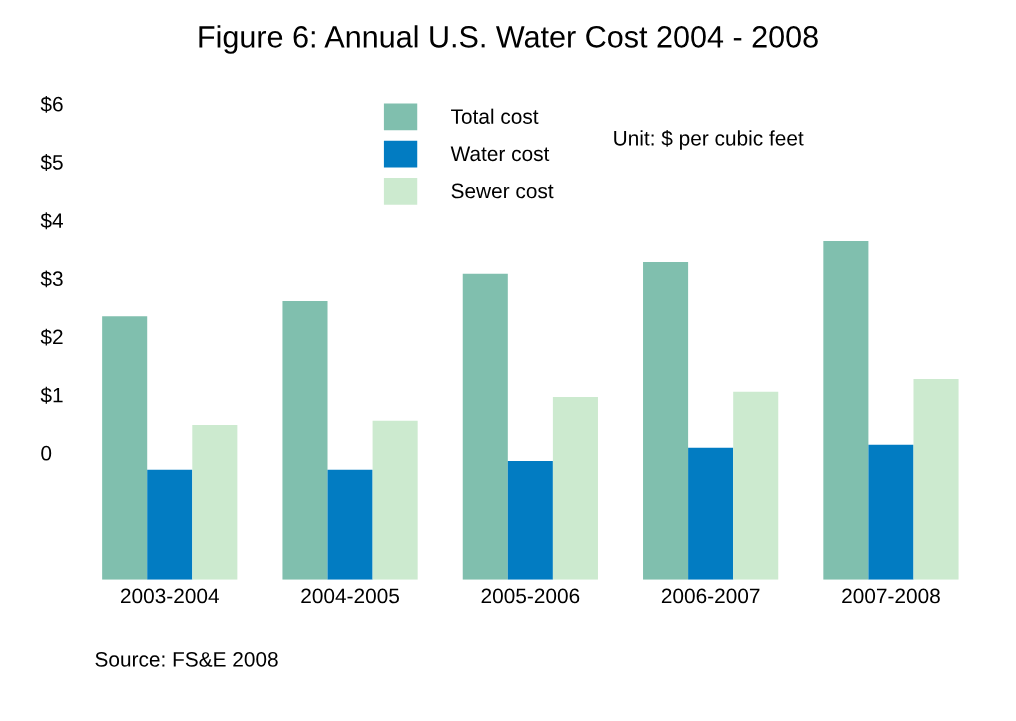  I want to click on chart-title: Figure 6: Annual U.S. Water Cost 2004 - 2008, so click(508, 39).